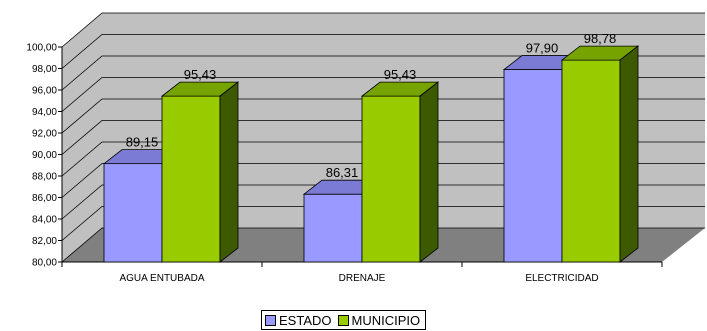 The image size is (707, 331). Describe the element at coordinates (44, 198) in the screenshot. I see `y-tick-label: 86,00` at that location.